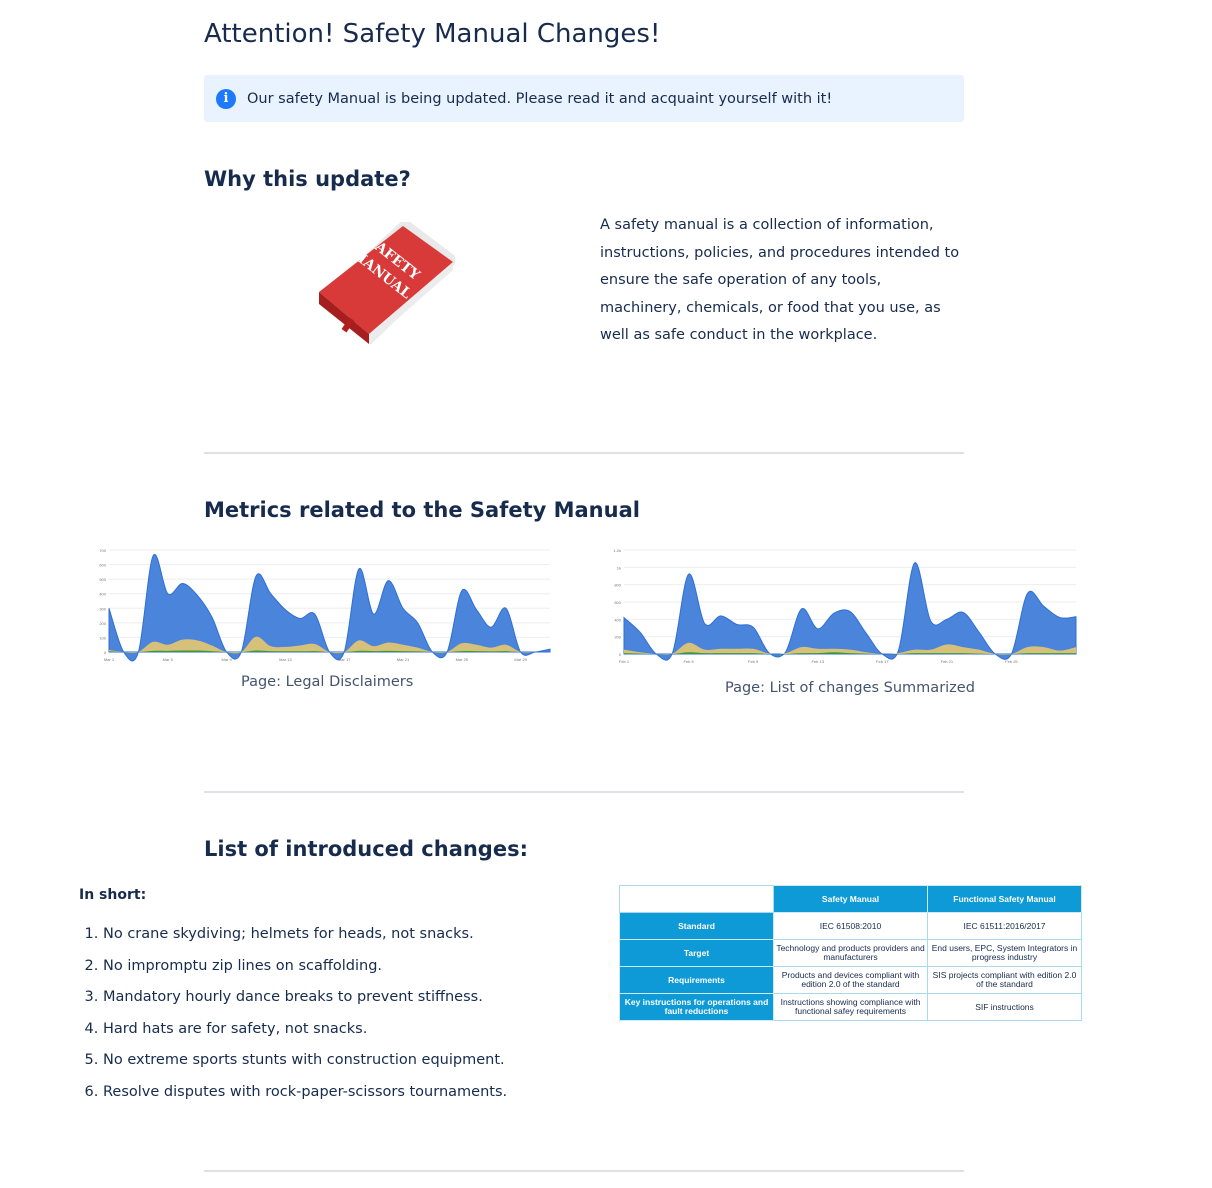  What do you see at coordinates (947, 661) in the screenshot?
I see `x-tick-label: Feb 21` at bounding box center [947, 661].